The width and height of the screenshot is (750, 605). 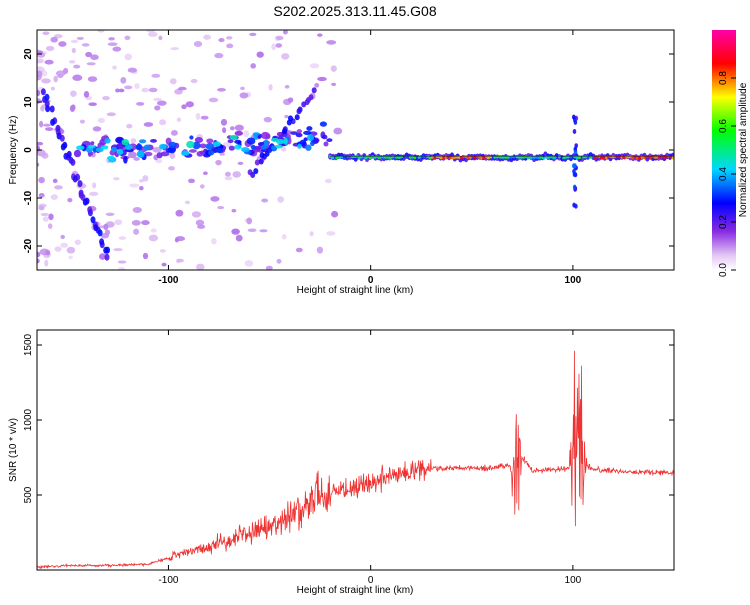 I want to click on spectrogram-ytick-label: 20, so click(x=28, y=54).